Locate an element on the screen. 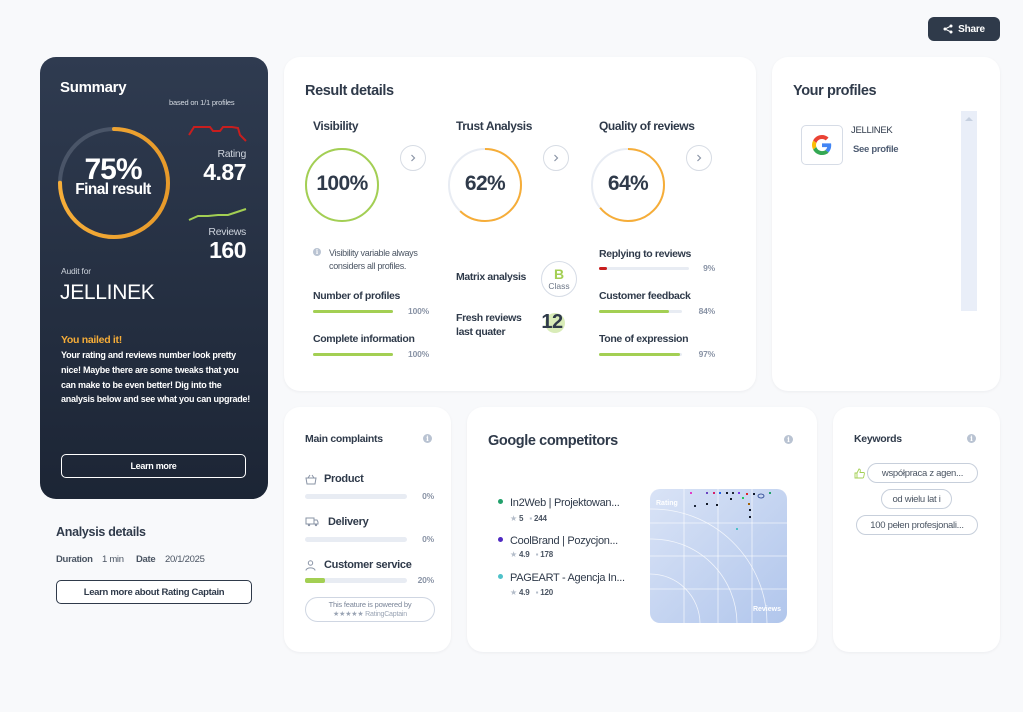 The height and width of the screenshot is (712, 1023). keywords-info-icon: i is located at coordinates (971, 438).